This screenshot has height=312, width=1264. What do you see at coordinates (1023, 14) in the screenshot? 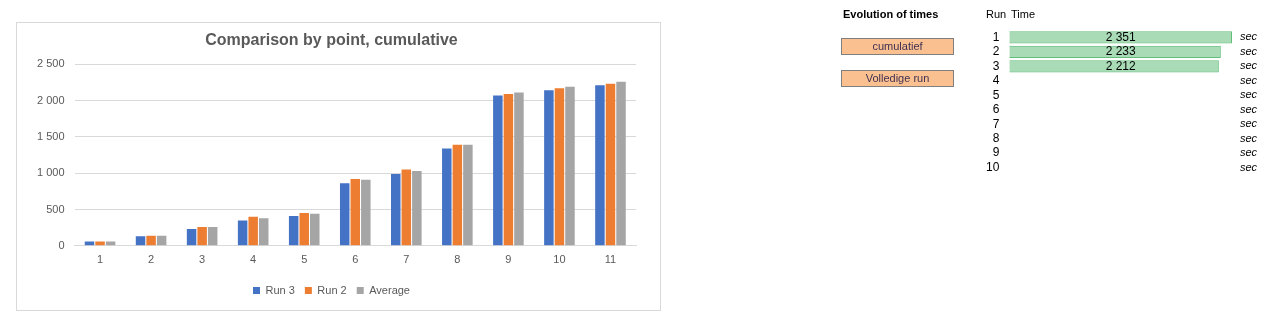
I see `x-axis-title: Time` at bounding box center [1023, 14].